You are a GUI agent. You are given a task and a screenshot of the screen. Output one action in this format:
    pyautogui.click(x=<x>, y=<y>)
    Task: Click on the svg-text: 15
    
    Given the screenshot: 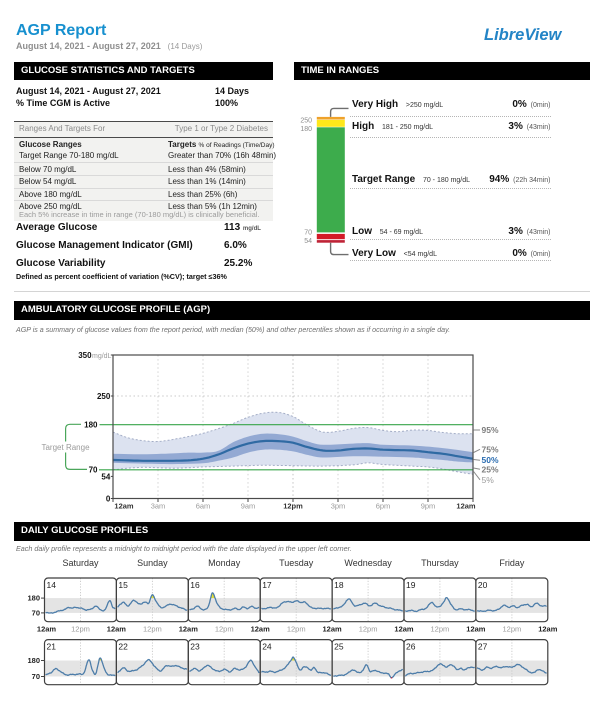 What is the action you would take?
    pyautogui.click(x=123, y=585)
    